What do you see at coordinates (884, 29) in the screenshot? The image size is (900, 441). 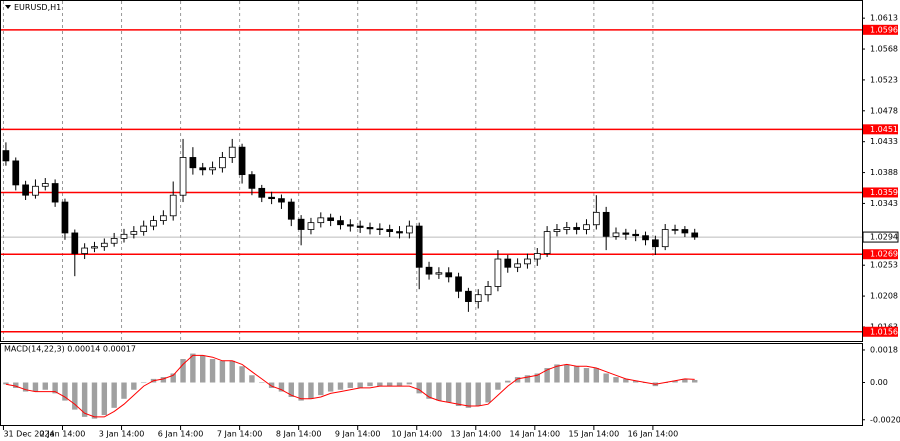 I see `level-label: 1.0596` at bounding box center [884, 29].